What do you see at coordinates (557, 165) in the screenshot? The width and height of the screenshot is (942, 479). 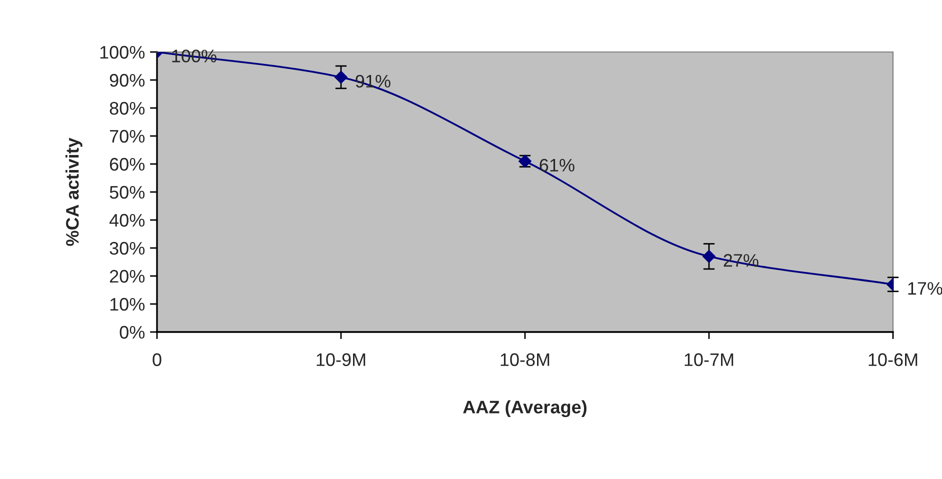 I see `data-label: 61%` at bounding box center [557, 165].